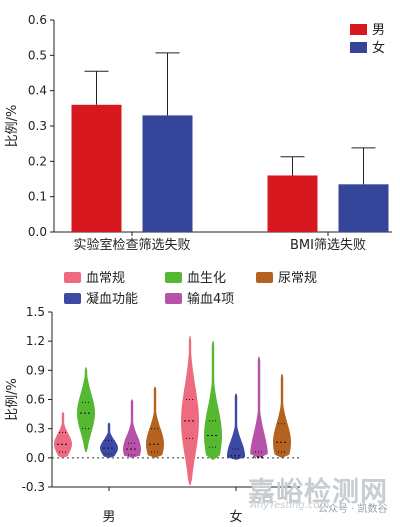 This screenshot has width=400, height=527. Describe the element at coordinates (297, 278) in the screenshot. I see `legend-label: 尿常规` at that location.